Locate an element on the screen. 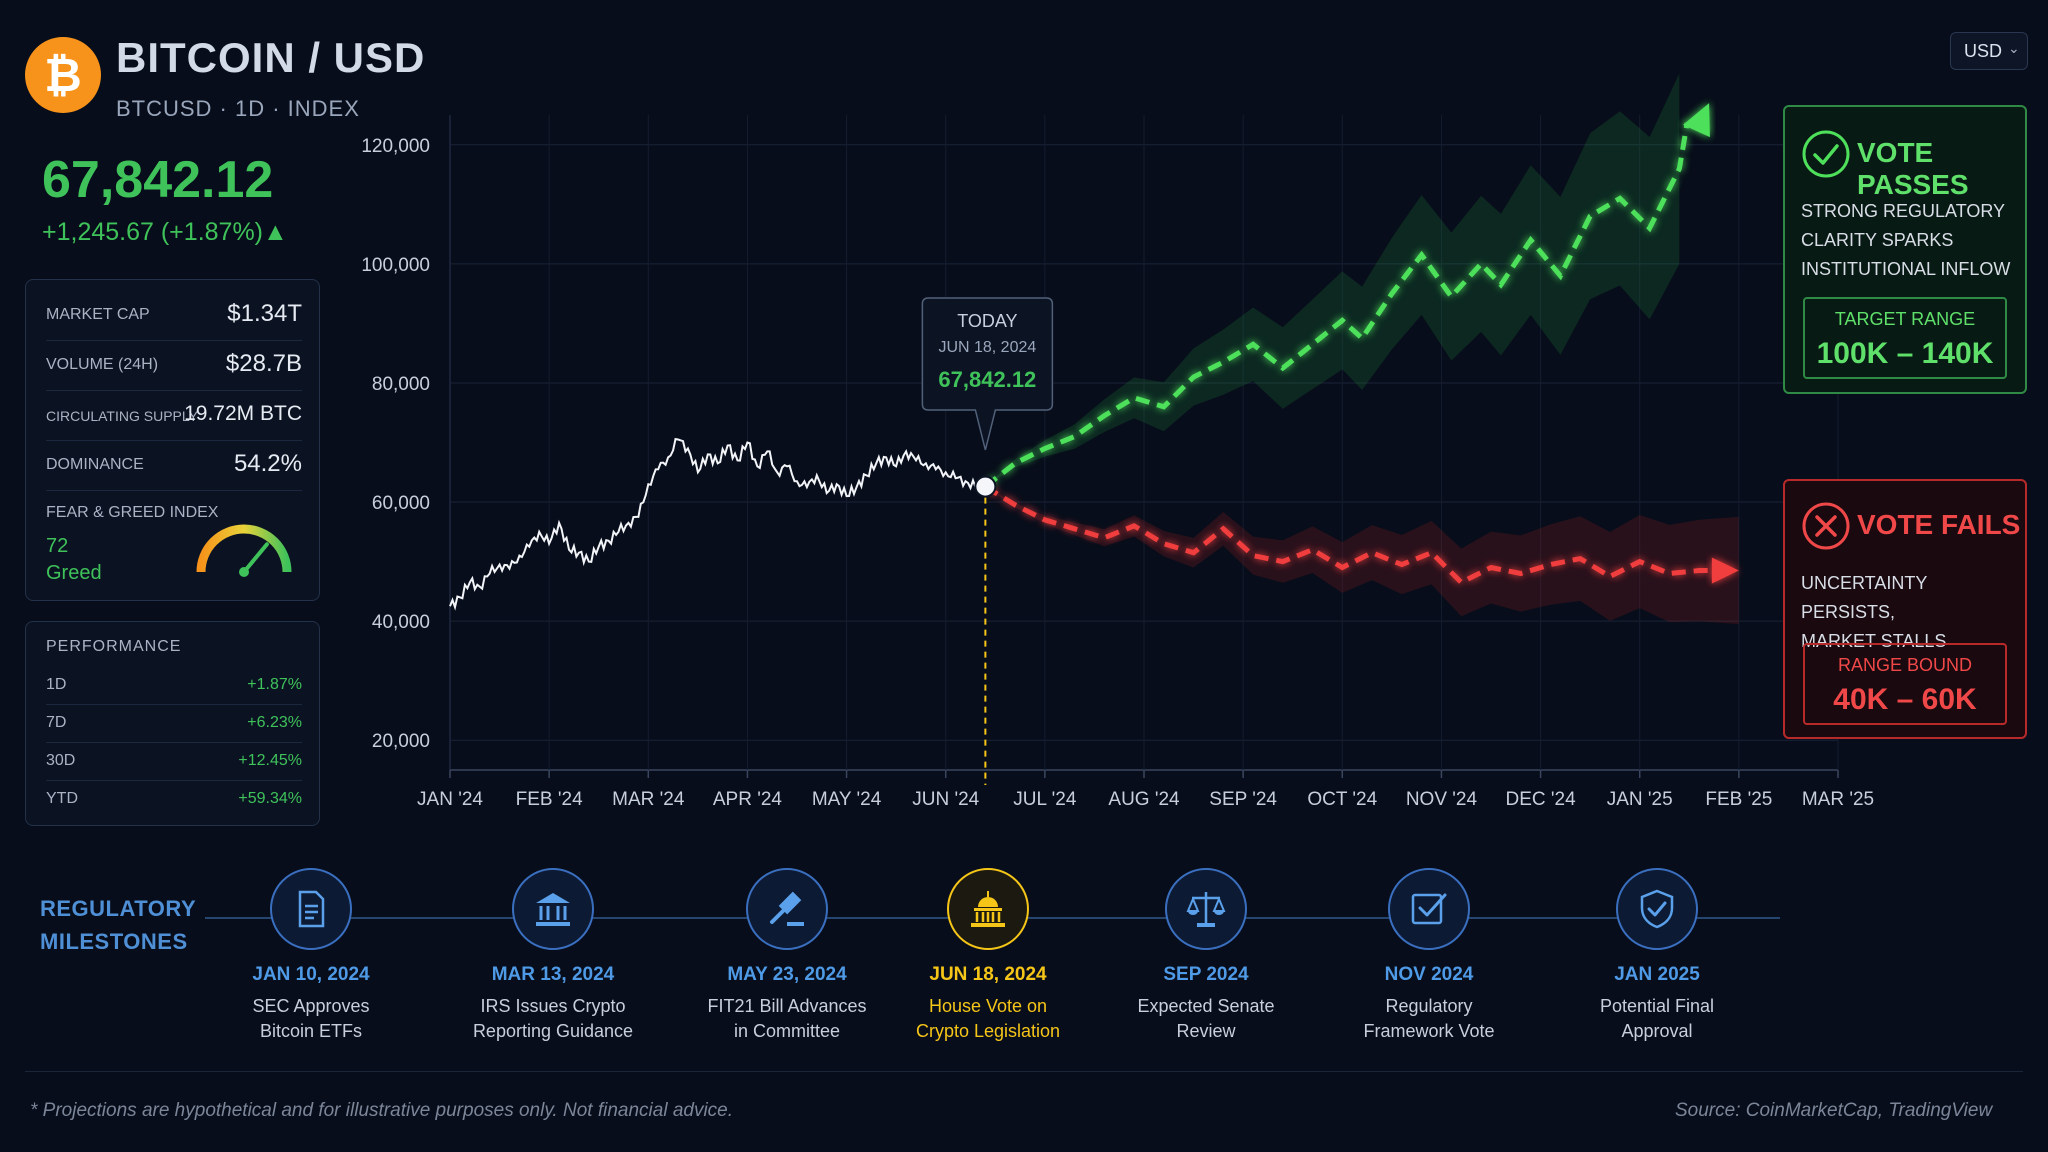 Image resolution: width=2048 pixels, height=1152 pixels. bank-icon is located at coordinates (553, 909).